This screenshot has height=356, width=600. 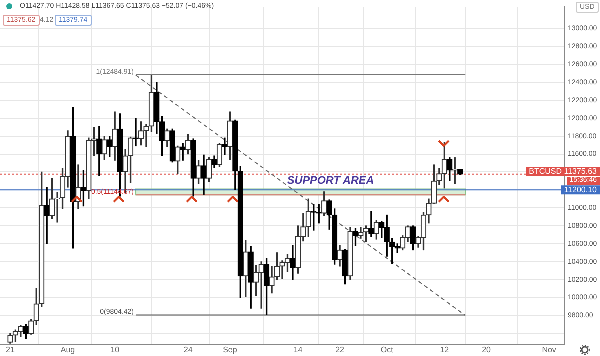 What do you see at coordinates (230, 349) in the screenshot?
I see `x-tick-label: Sep` at bounding box center [230, 349].